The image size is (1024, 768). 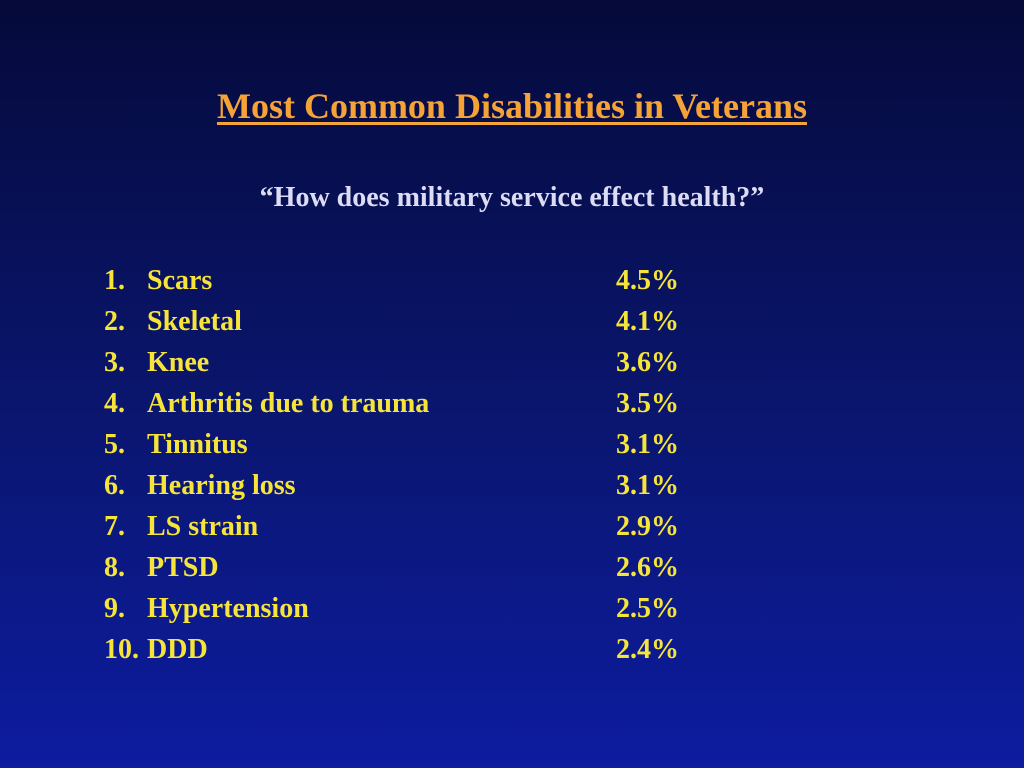 I want to click on item-label: Tinnitus, so click(x=197, y=444).